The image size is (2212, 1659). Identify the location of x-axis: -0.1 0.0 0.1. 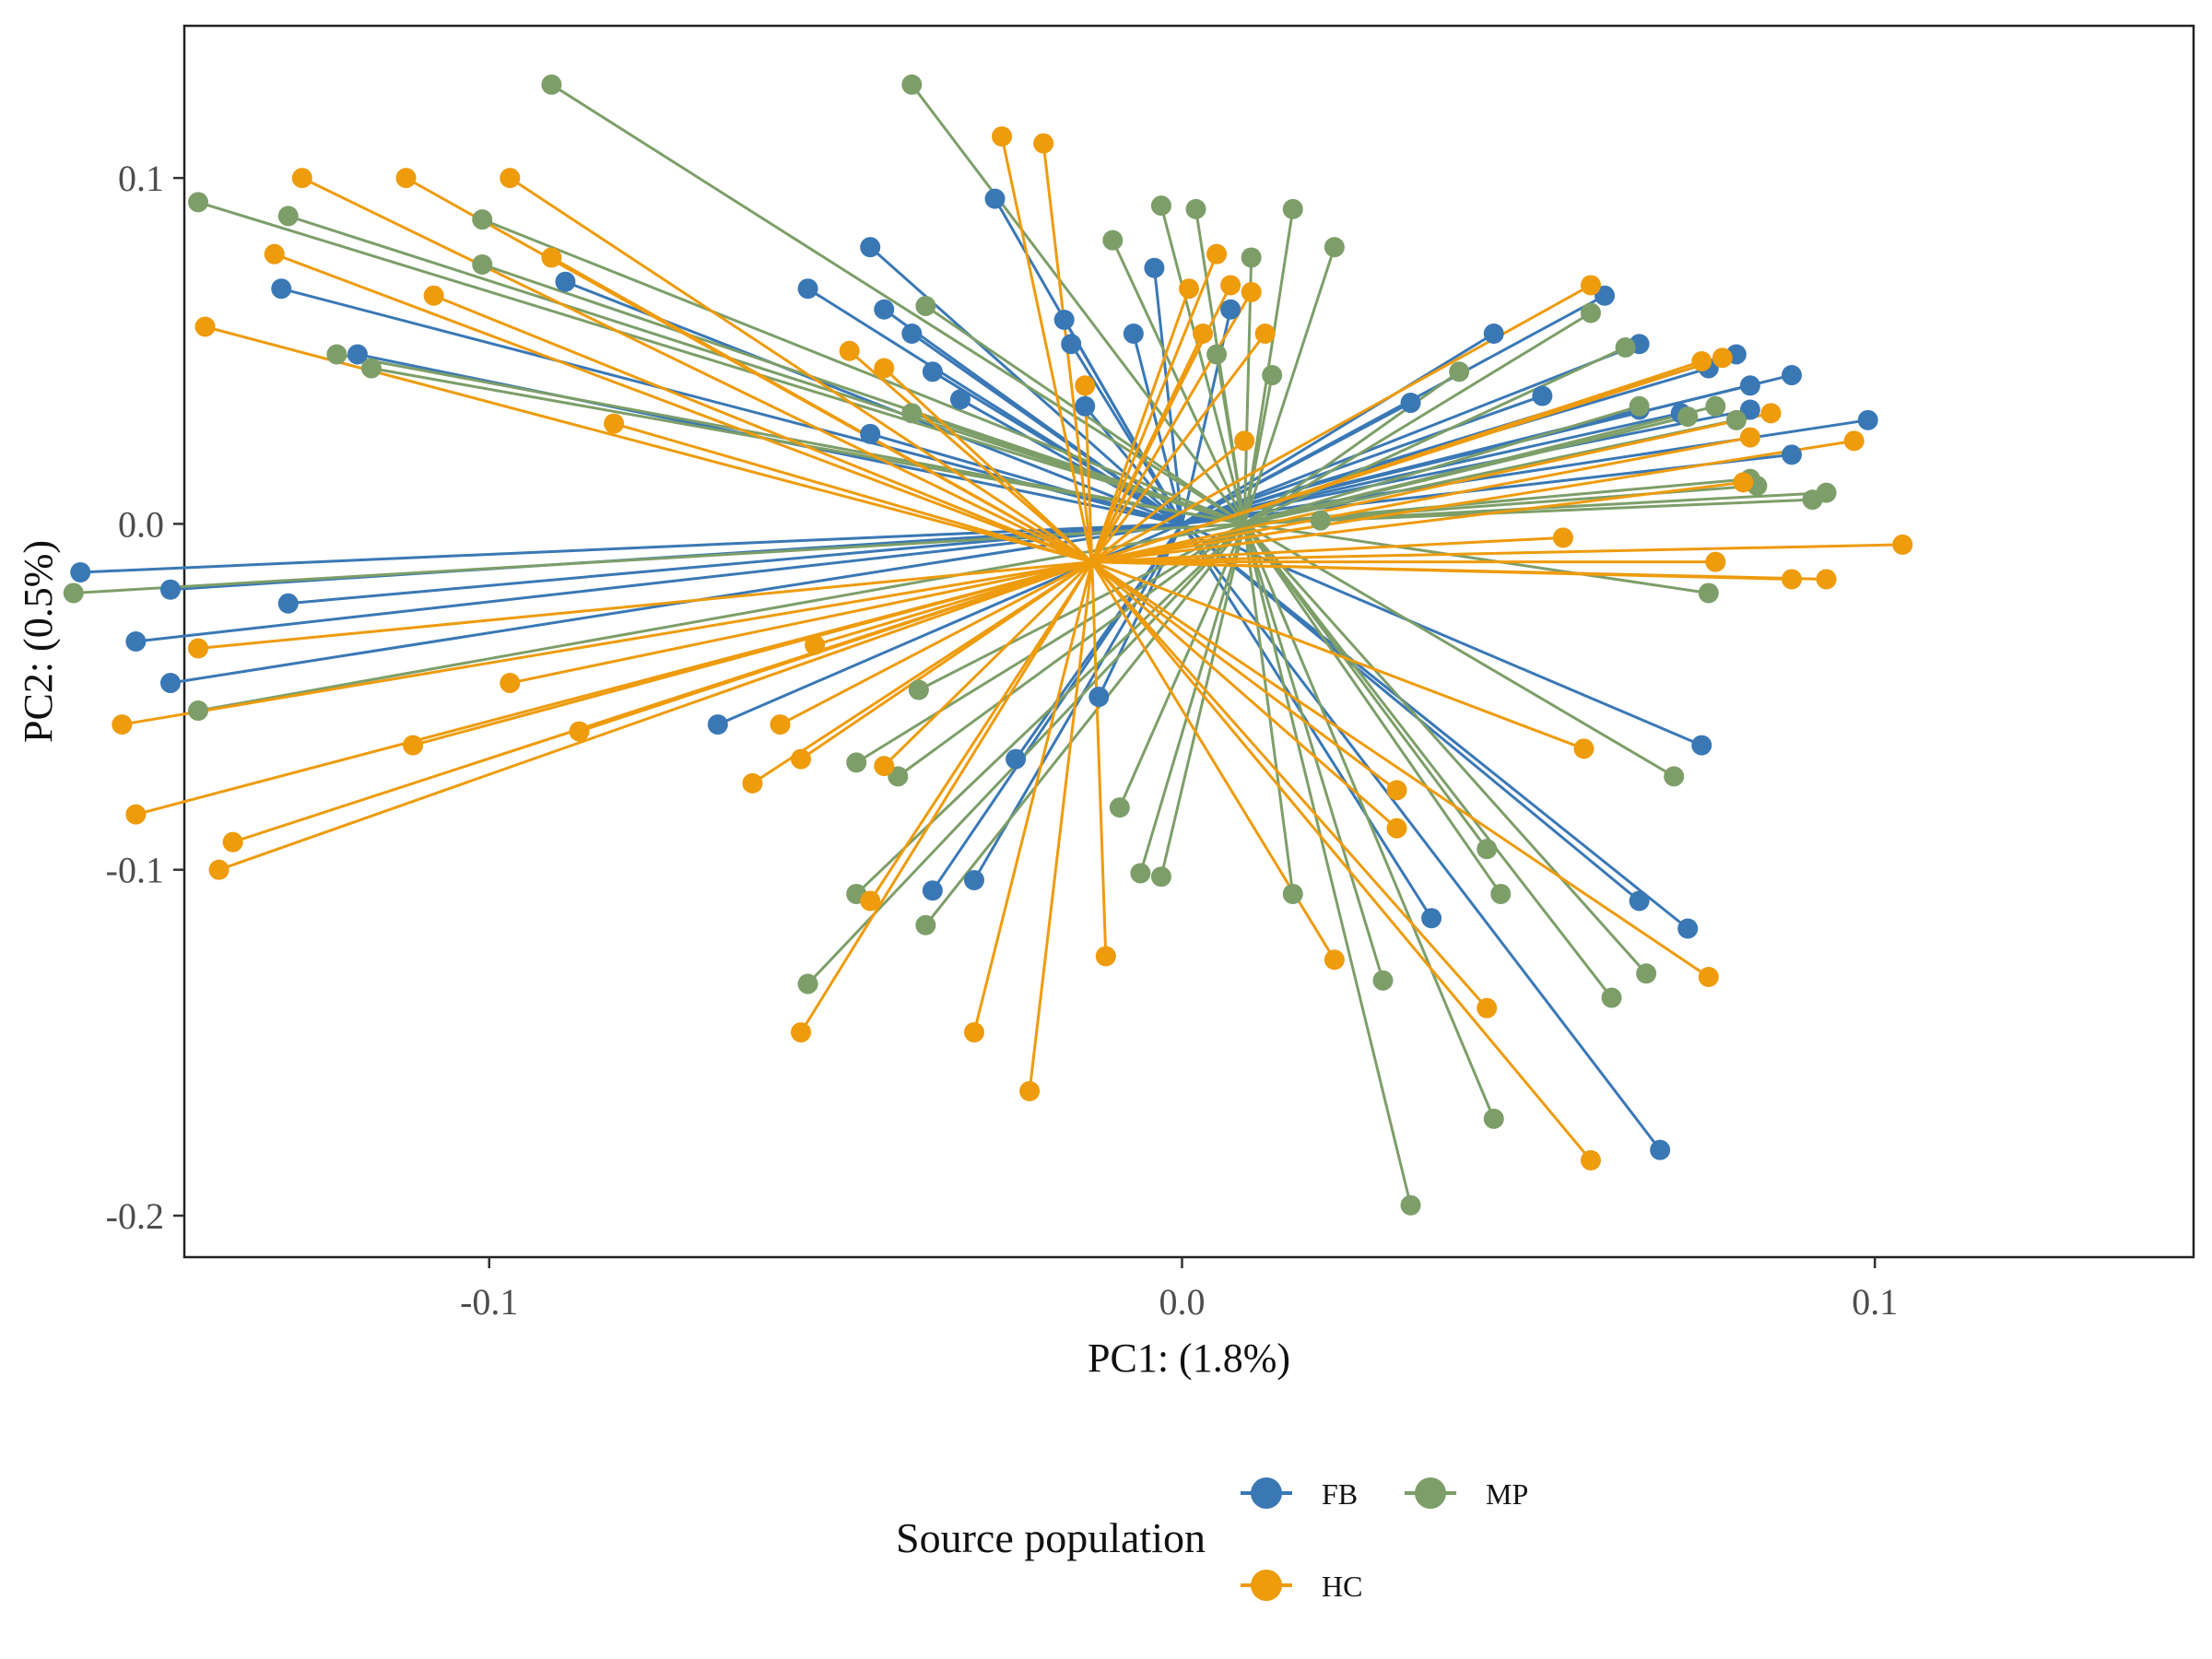
(1179, 1290).